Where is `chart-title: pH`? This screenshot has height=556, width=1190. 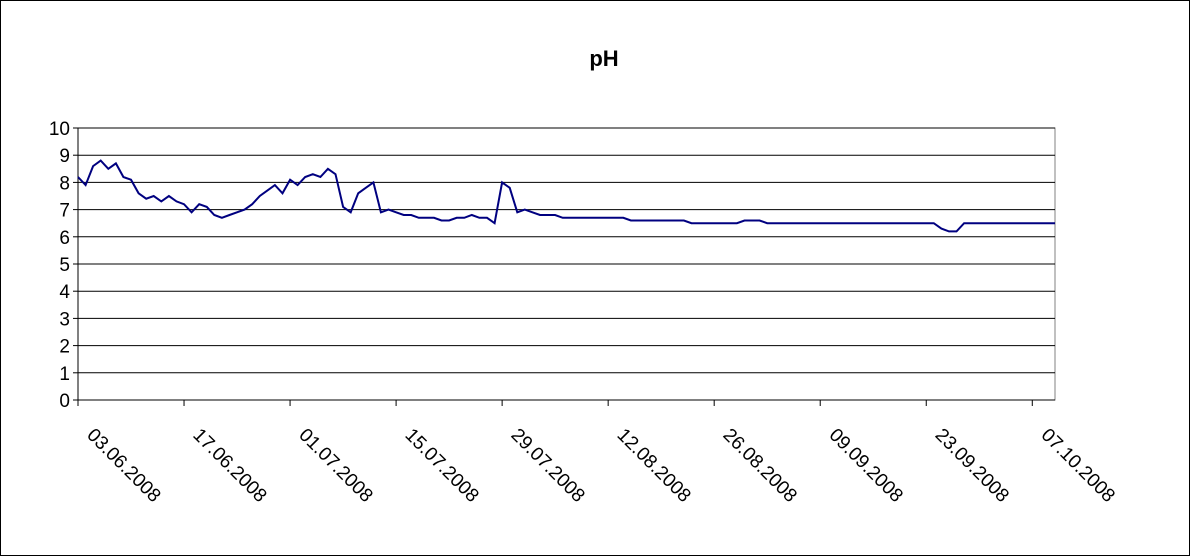 chart-title: pH is located at coordinates (603, 58).